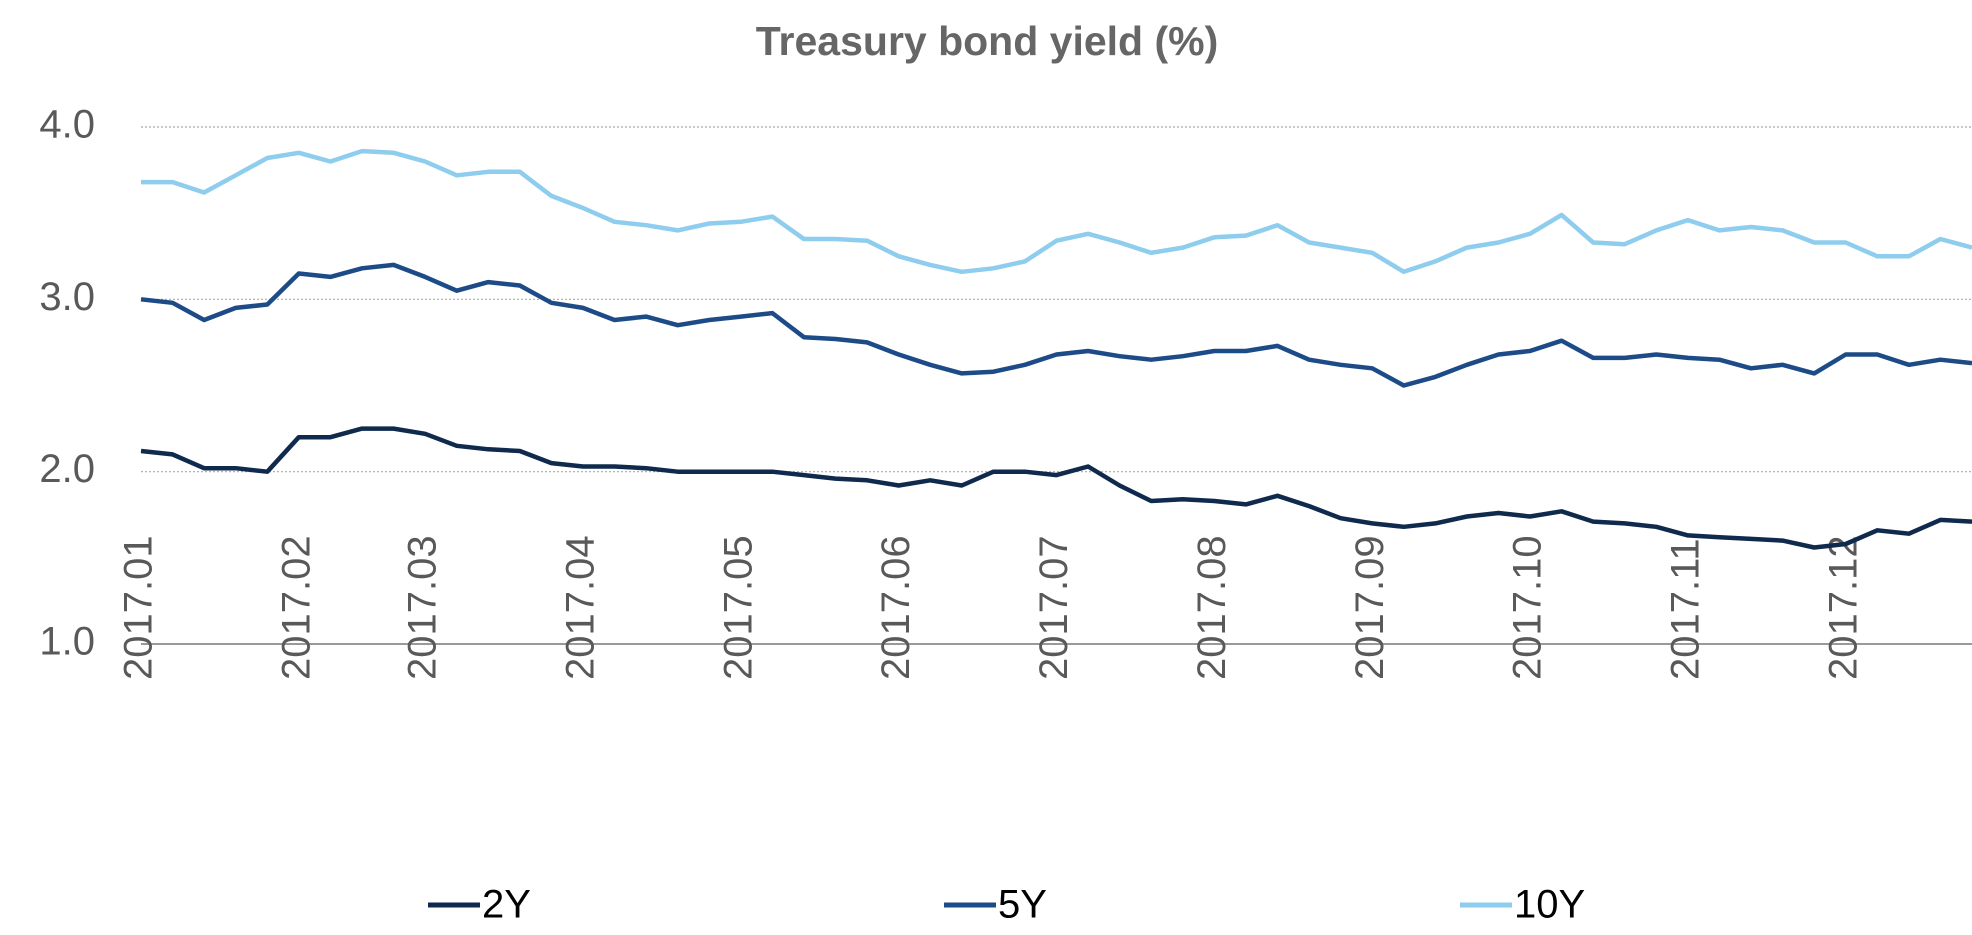 The height and width of the screenshot is (935, 1972). Describe the element at coordinates (67, 125) in the screenshot. I see `y-tick-label: 4.0` at that location.